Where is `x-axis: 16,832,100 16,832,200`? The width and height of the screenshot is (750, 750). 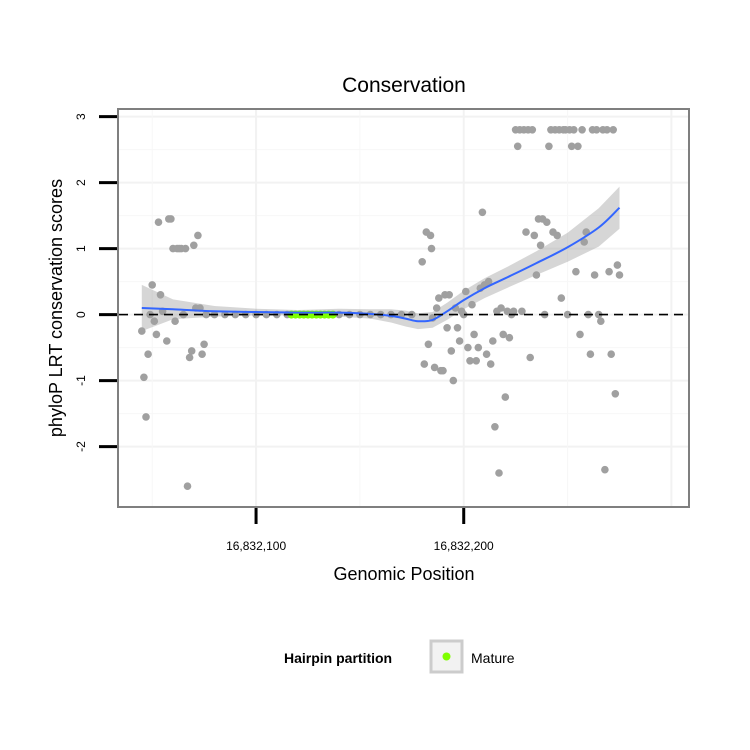 x-axis: 16,832,100 16,832,200 is located at coordinates (360, 530).